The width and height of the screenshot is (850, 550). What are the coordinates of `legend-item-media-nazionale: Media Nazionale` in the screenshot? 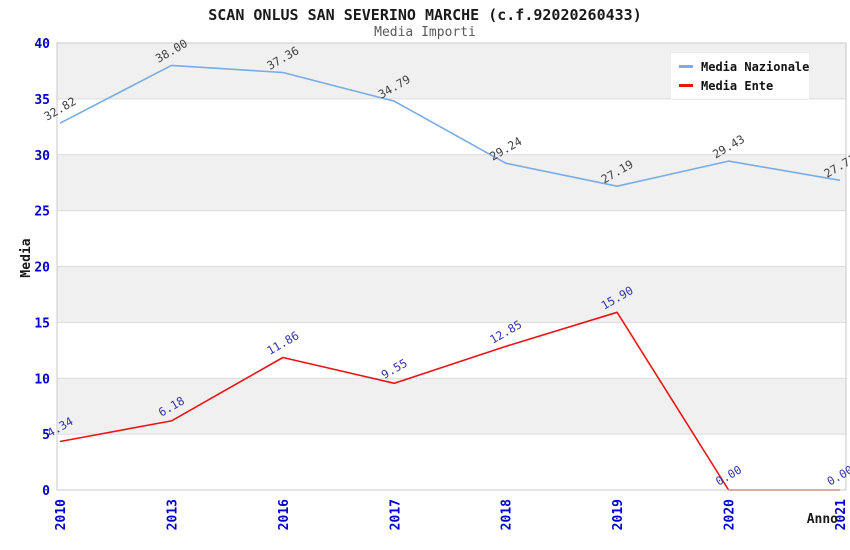 It's located at (744, 67).